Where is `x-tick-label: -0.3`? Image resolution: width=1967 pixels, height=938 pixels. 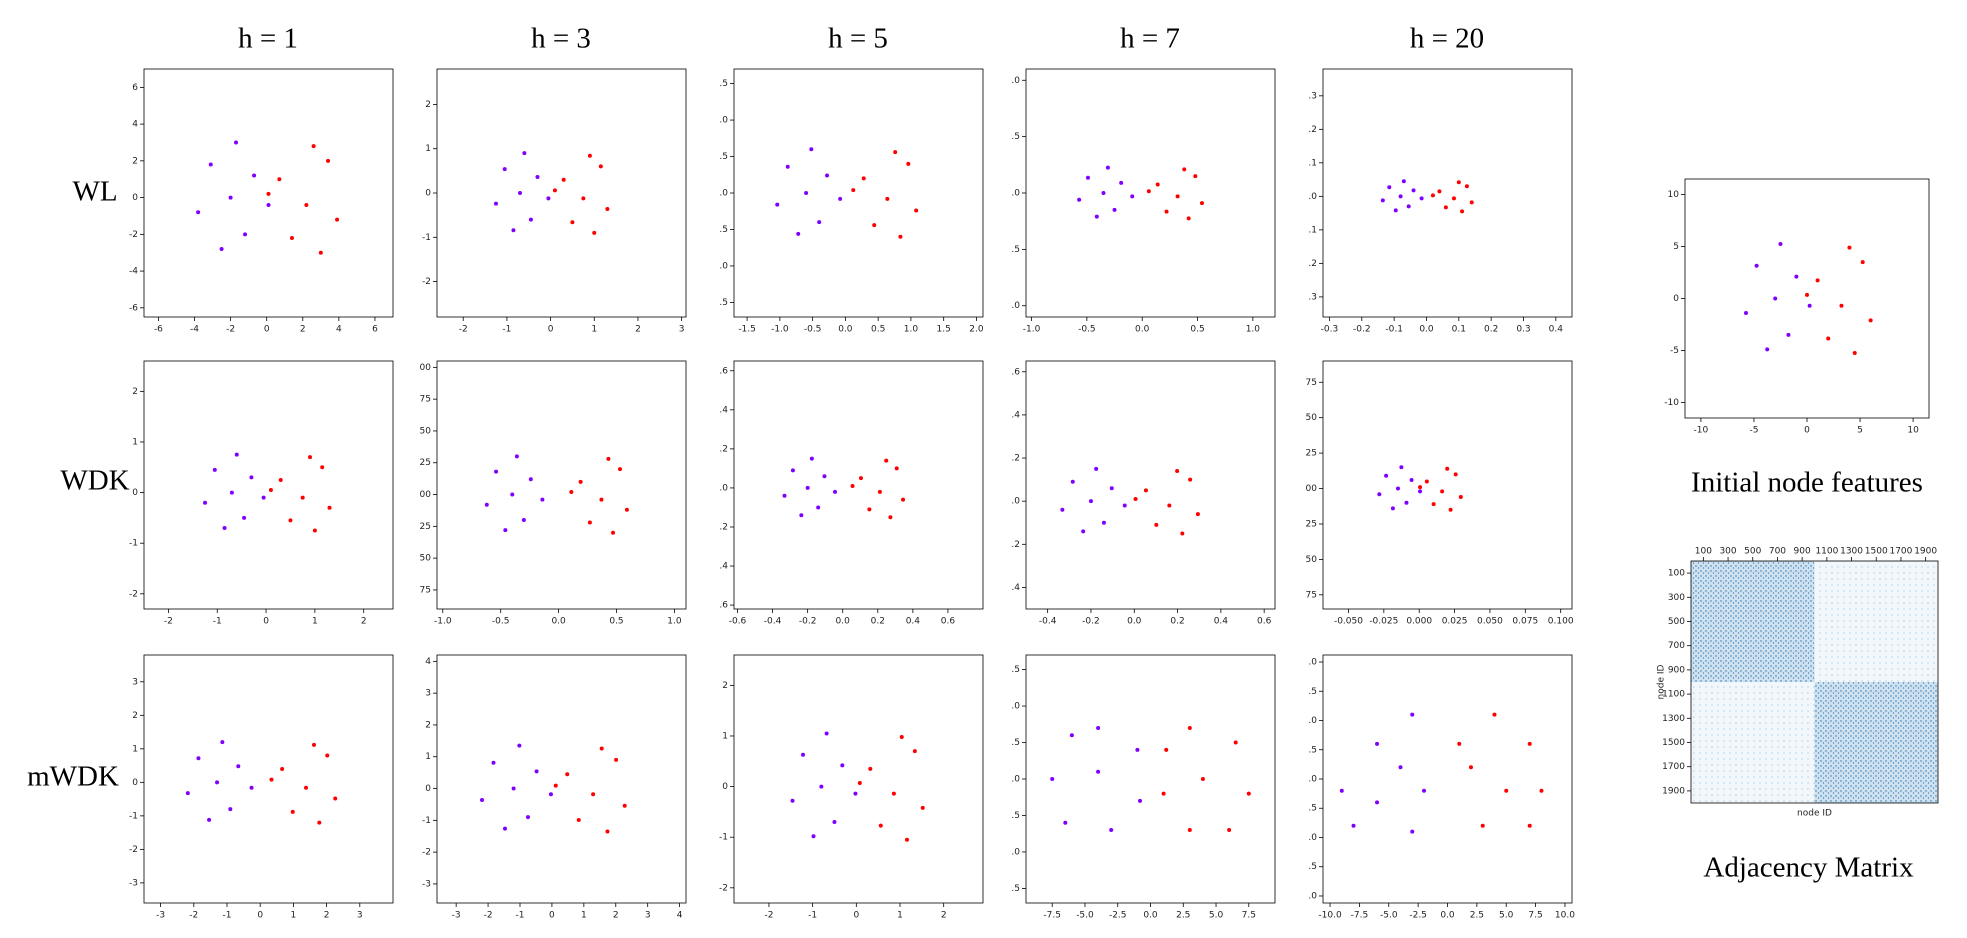
x-tick-label: -0.3 is located at coordinates (1330, 330).